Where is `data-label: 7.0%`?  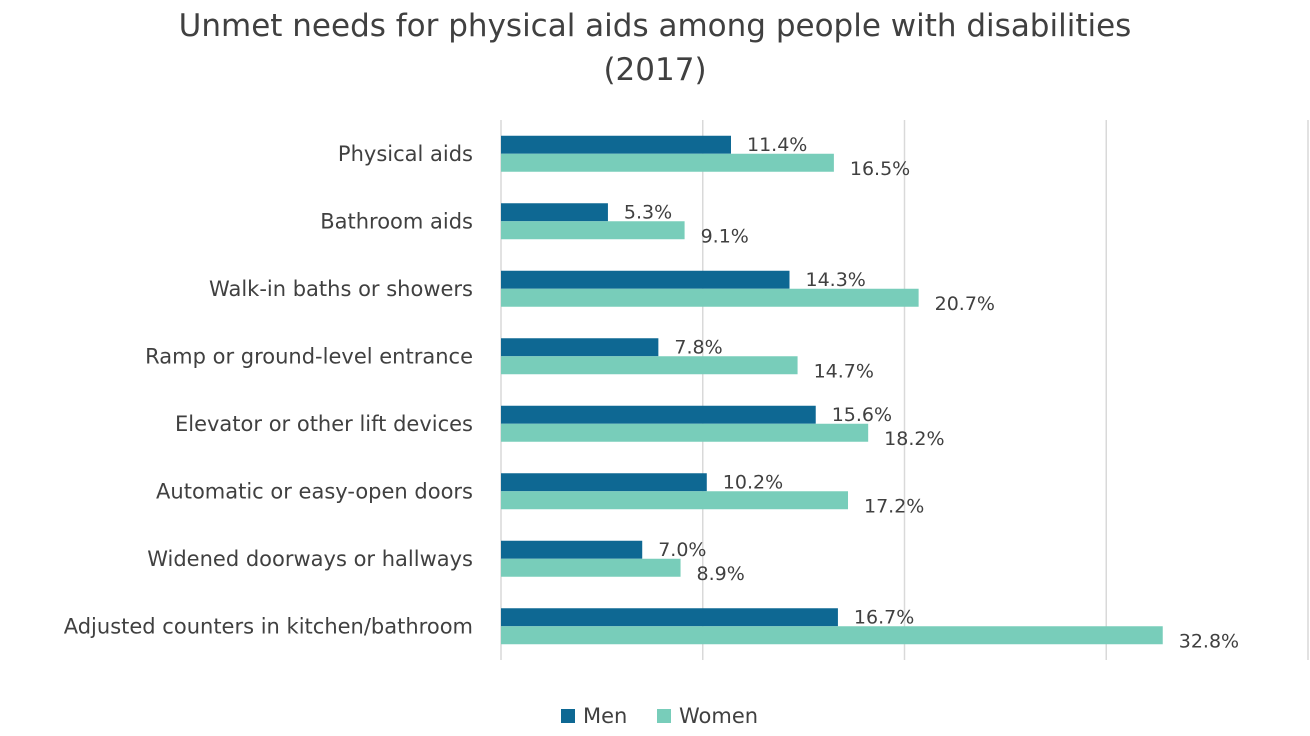
data-label: 7.0% is located at coordinates (682, 550).